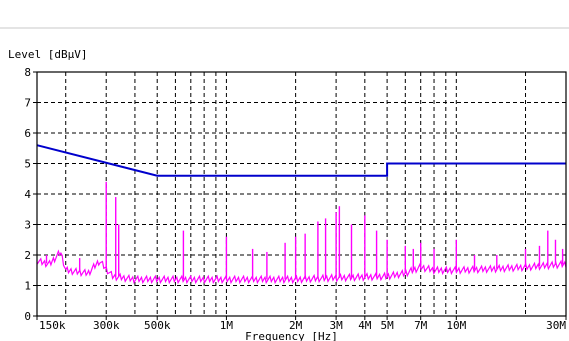 Image resolution: width=569 pixels, height=341 pixels. Describe the element at coordinates (421, 325) in the screenshot. I see `x-tick-label: 7M` at that location.